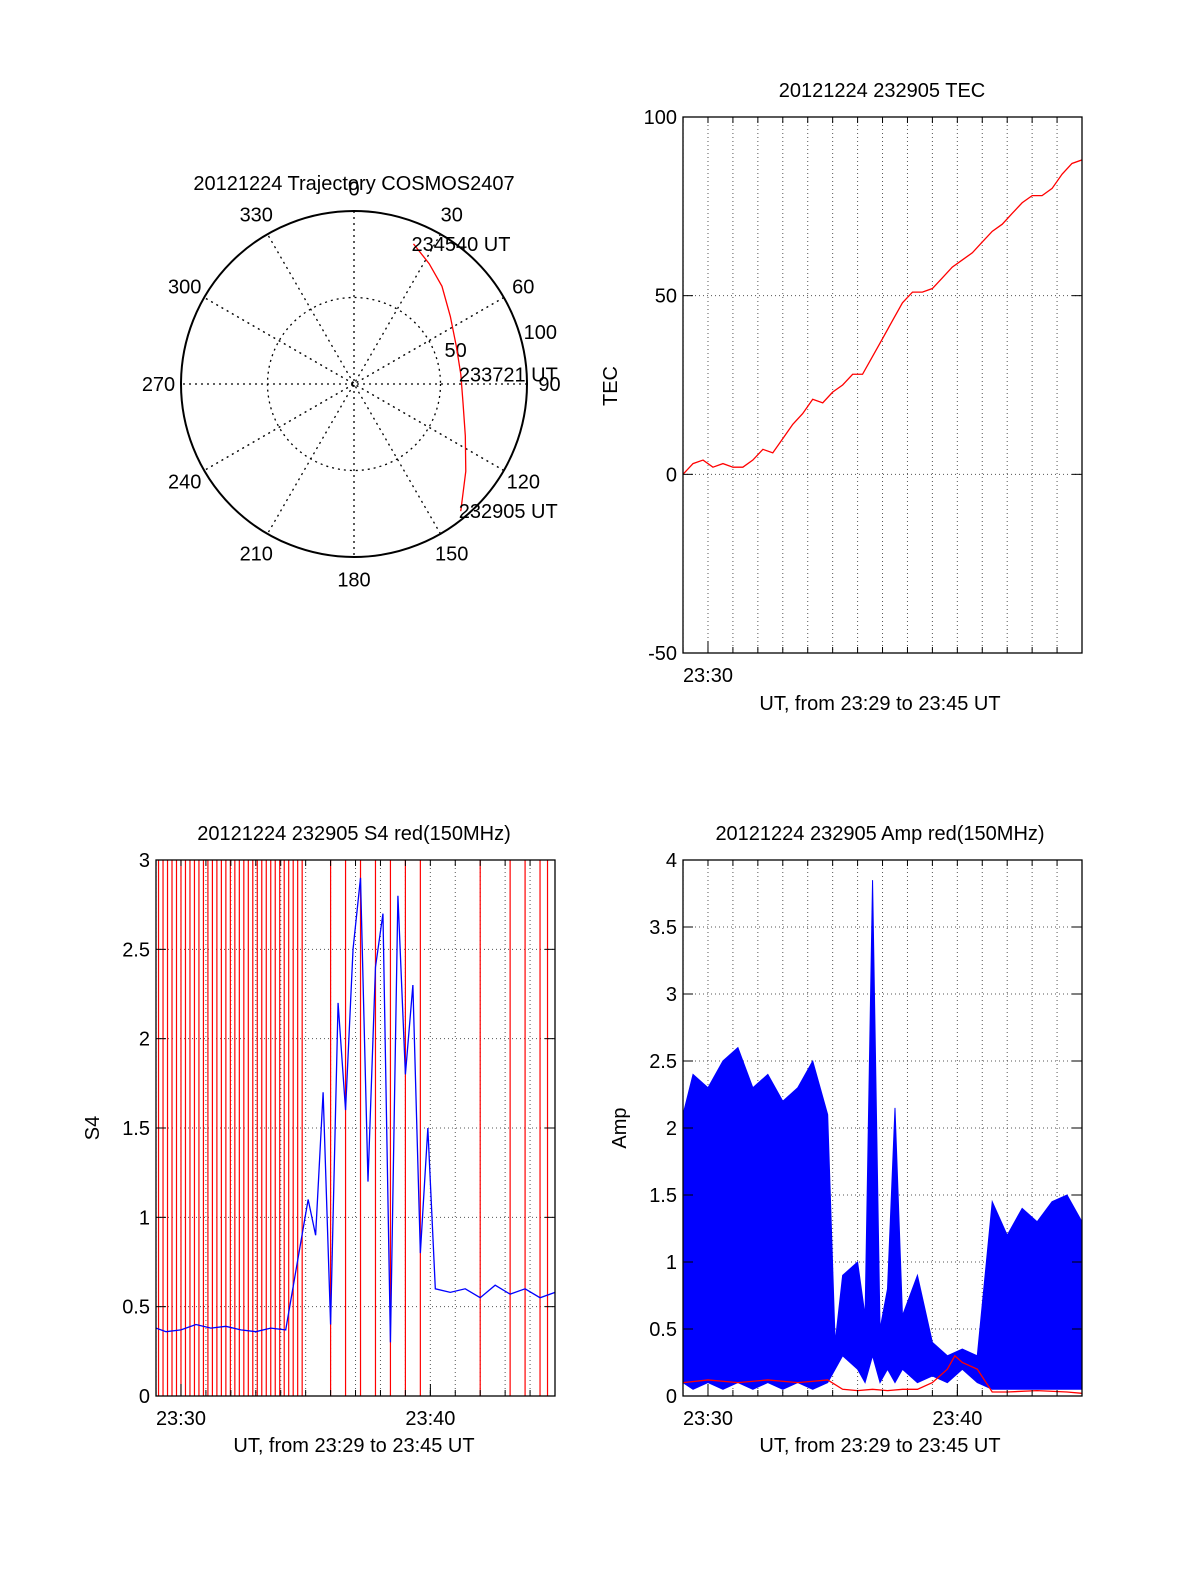  What do you see at coordinates (663, 928) in the screenshot?
I see `y-tick-label: 3.5` at bounding box center [663, 928].